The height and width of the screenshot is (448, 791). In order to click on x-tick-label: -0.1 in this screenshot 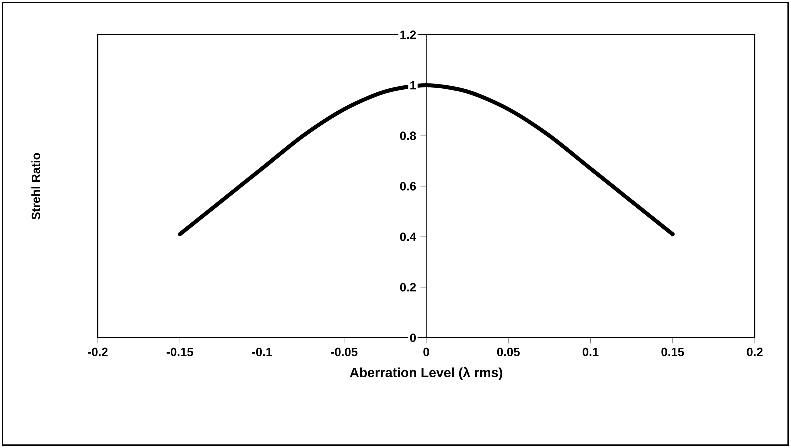, I will do `click(262, 352)`.